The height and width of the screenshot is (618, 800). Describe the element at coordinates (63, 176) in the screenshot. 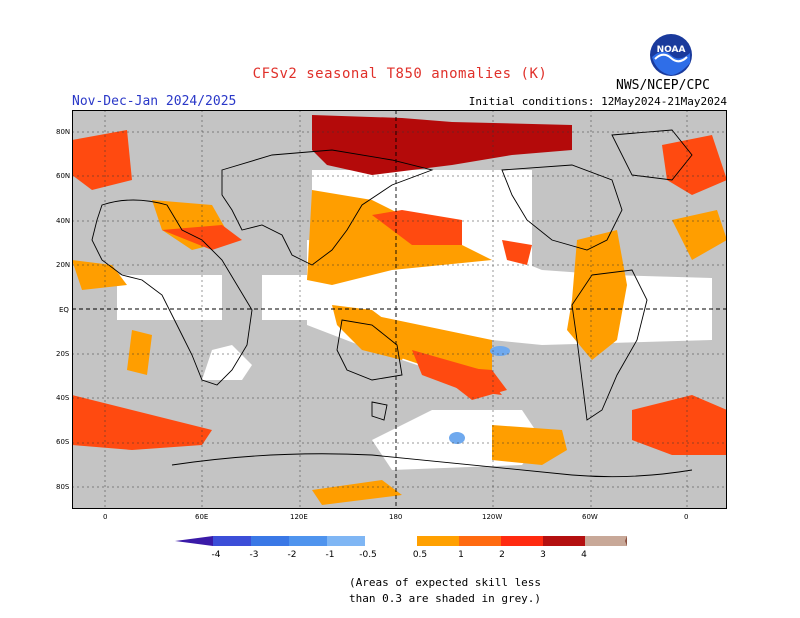

I see `lat-label-60n: 60N` at that location.